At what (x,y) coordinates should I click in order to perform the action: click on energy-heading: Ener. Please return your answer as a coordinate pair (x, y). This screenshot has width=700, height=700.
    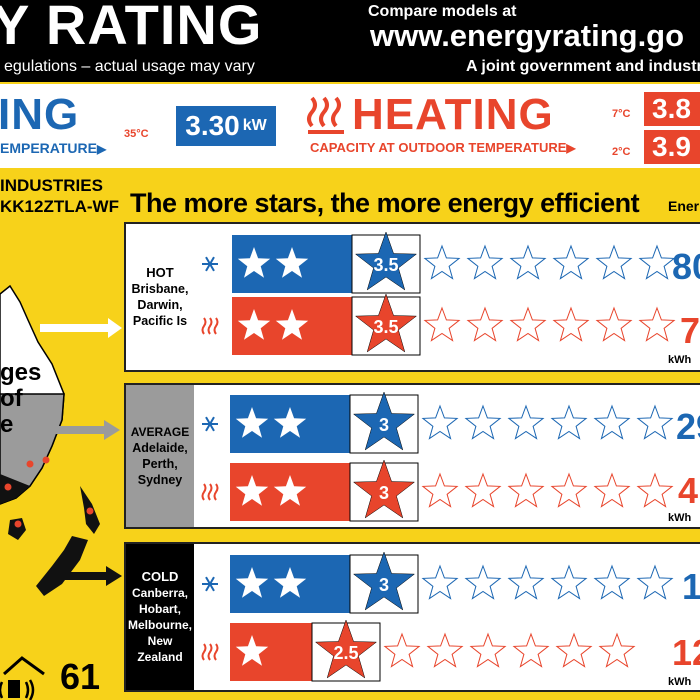
    Looking at the image, I should click on (684, 206).